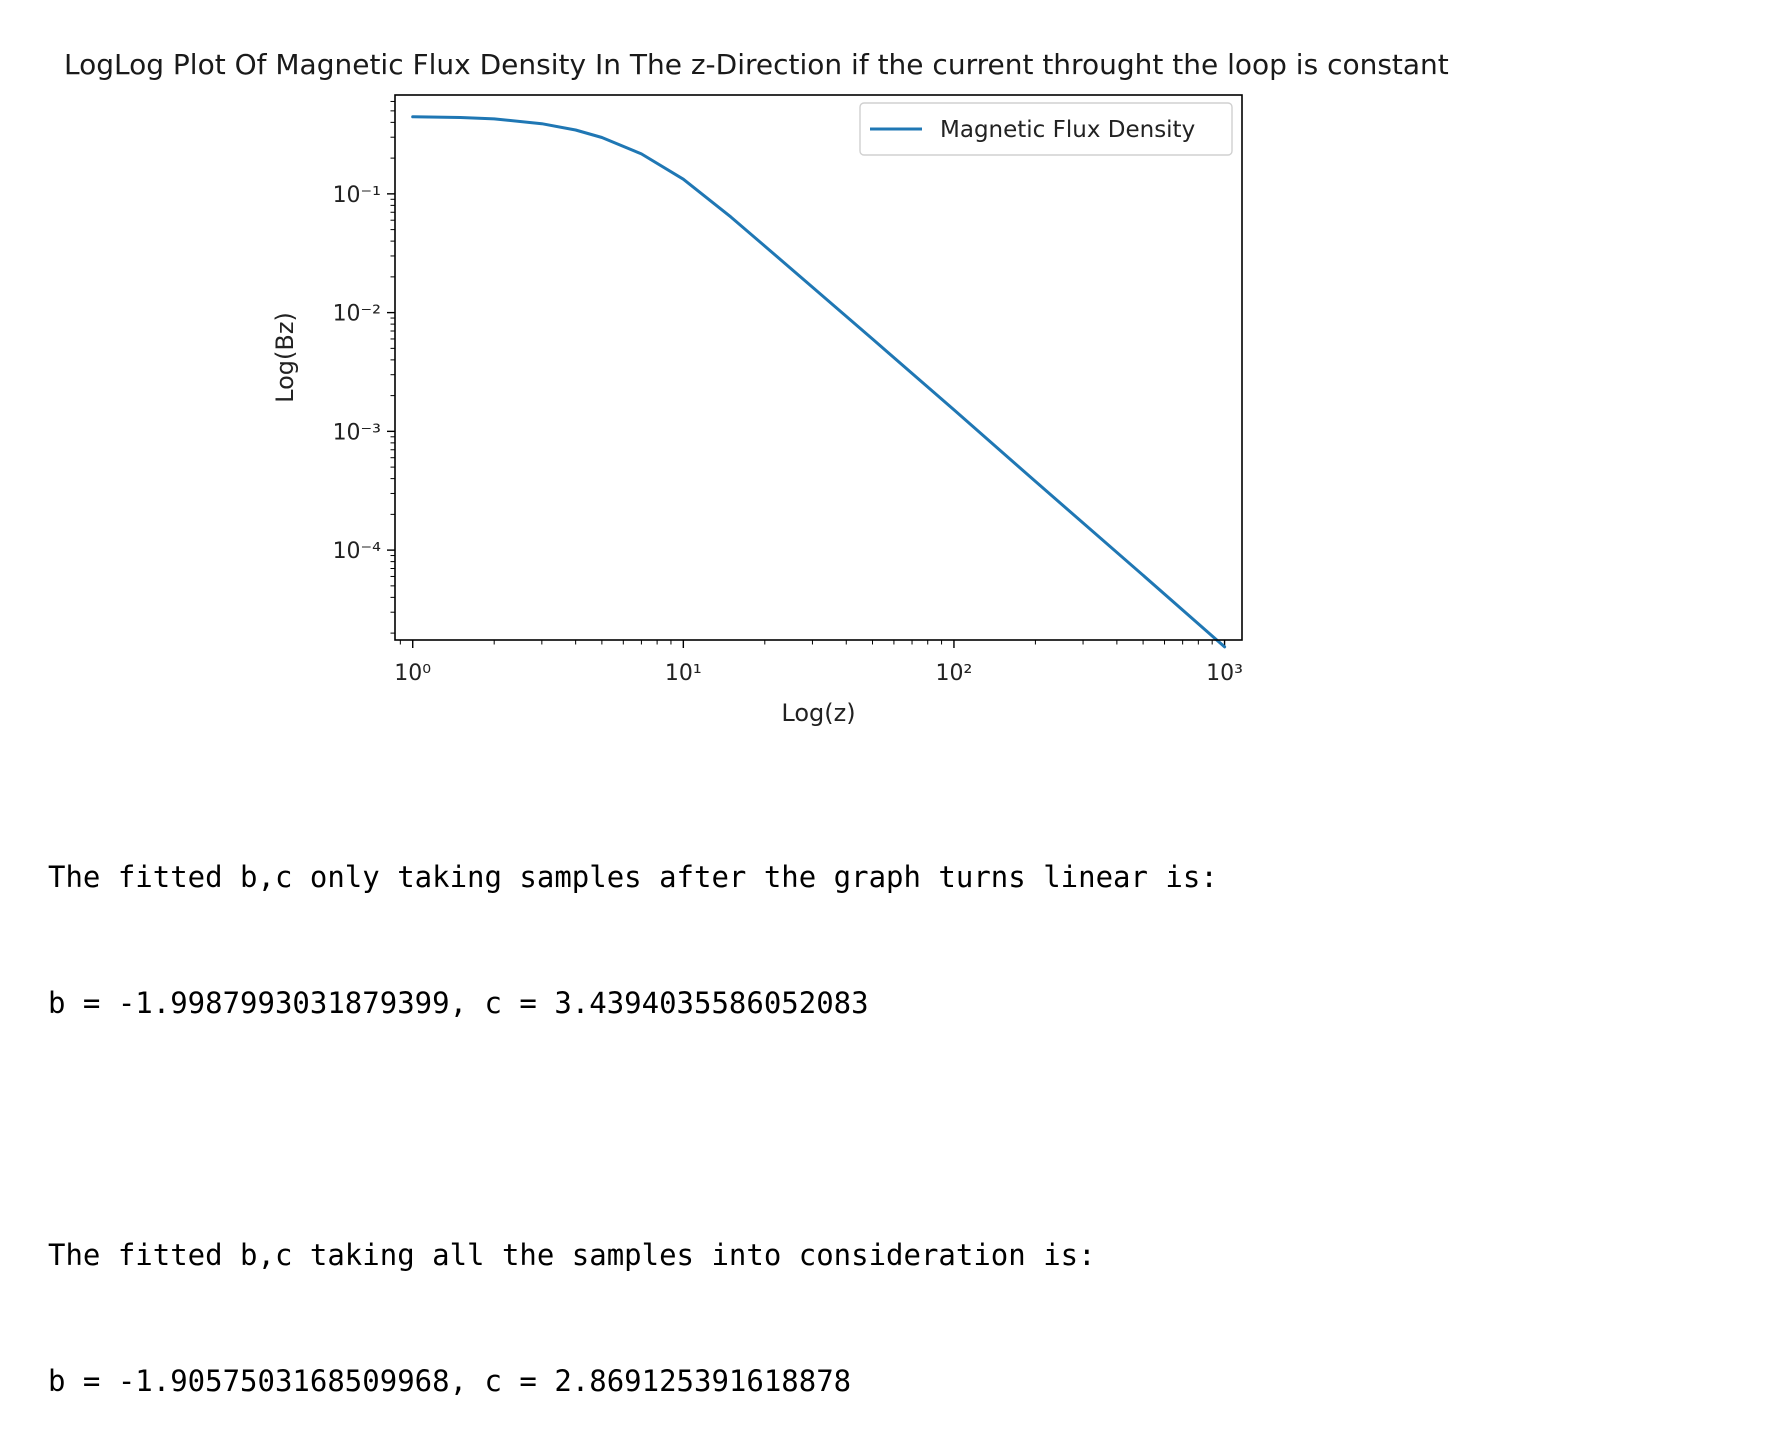 The image size is (1790, 1444). Describe the element at coordinates (1067, 130) in the screenshot. I see `legend-label: Magnetic Flux Density` at that location.